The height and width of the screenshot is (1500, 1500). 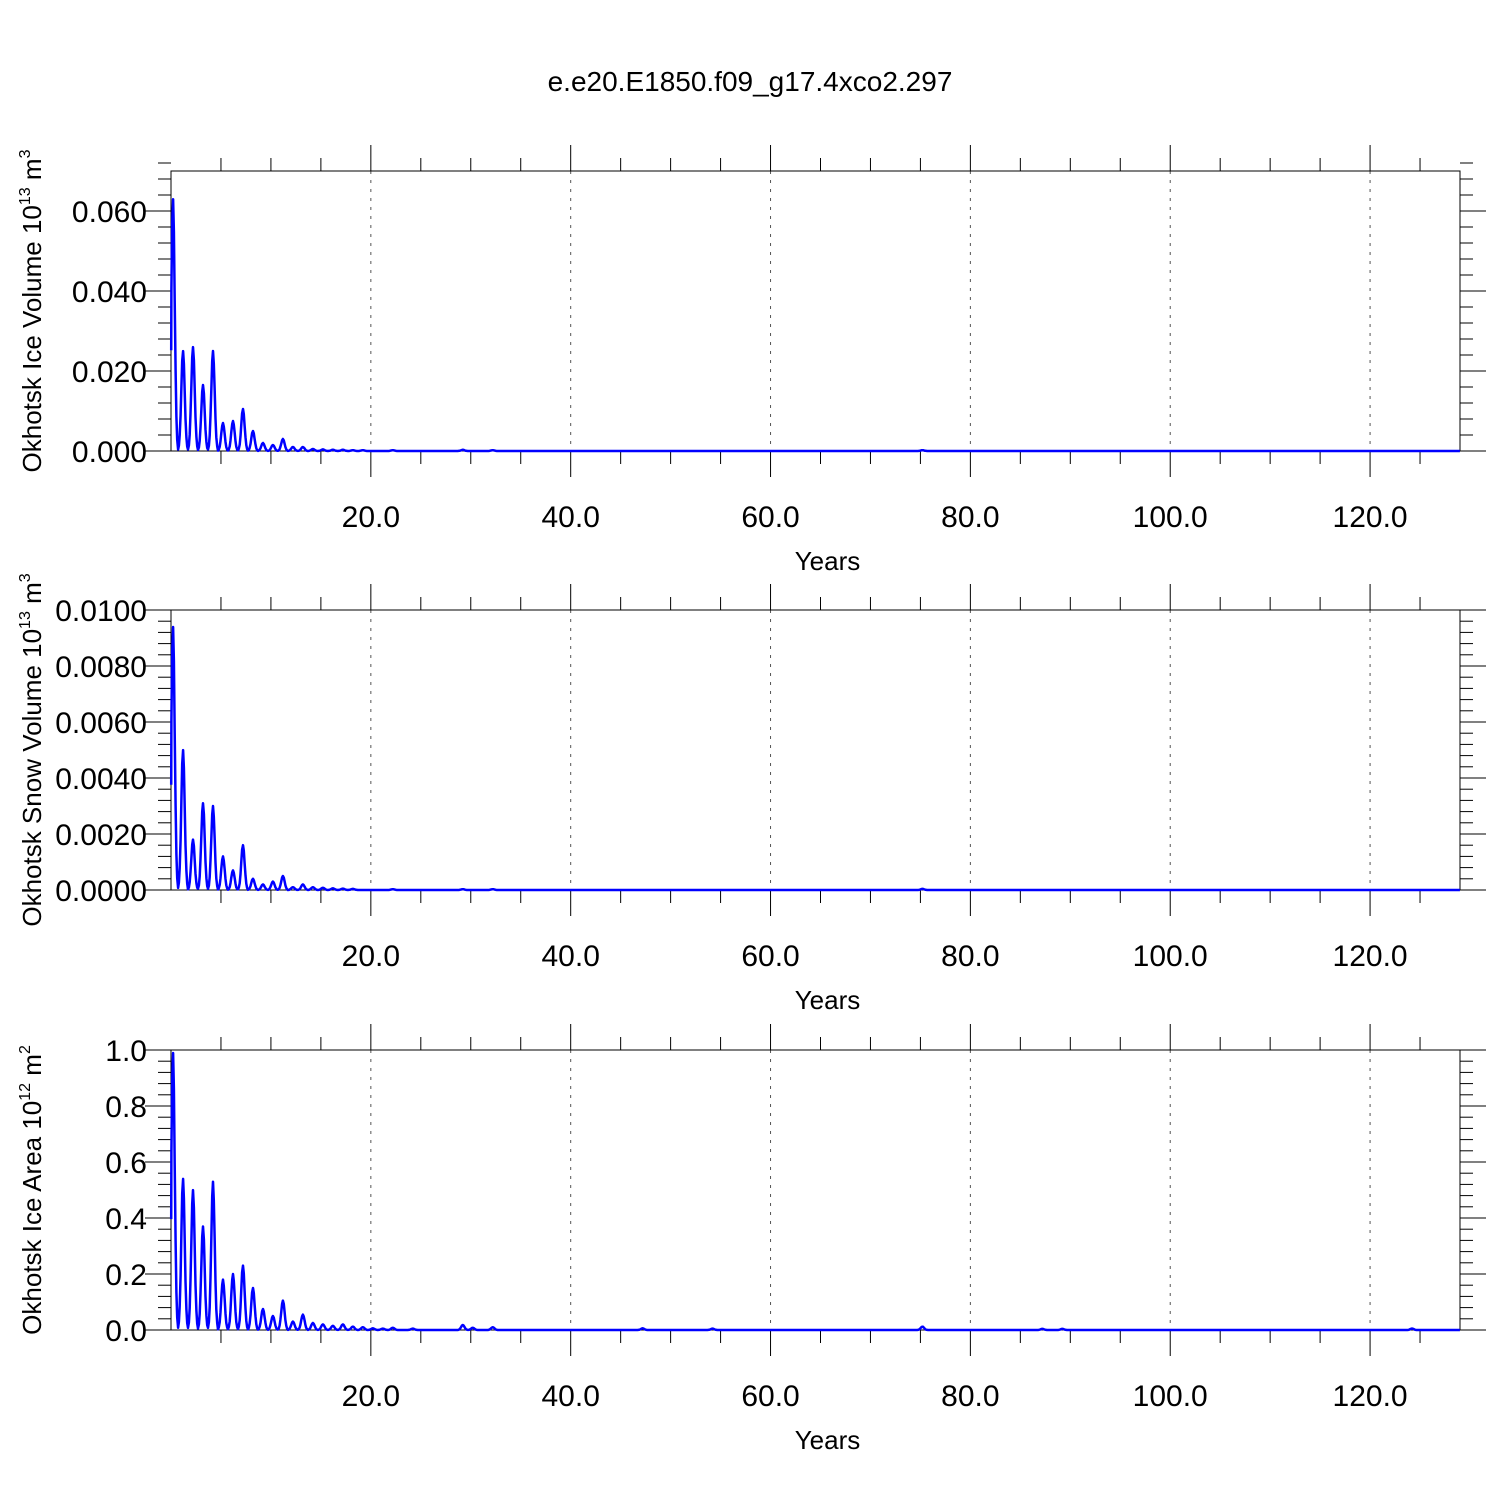 I want to click on y-tick-label: 0.0040, so click(x=101, y=779).